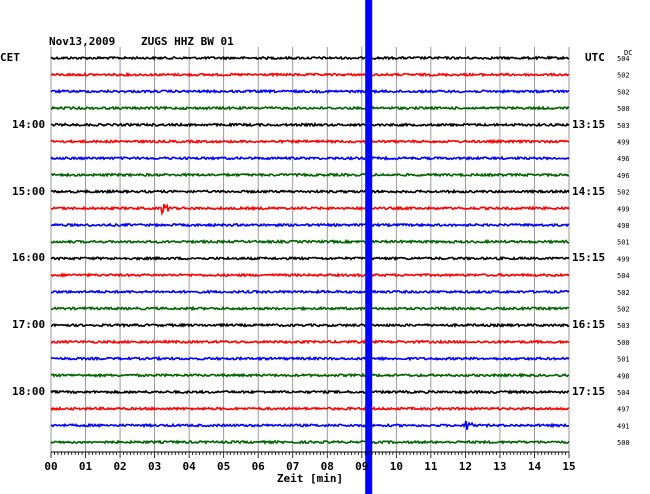 The width and height of the screenshot is (650, 494). What do you see at coordinates (589, 258) in the screenshot?
I see `utc-time-label: 15:15` at bounding box center [589, 258].